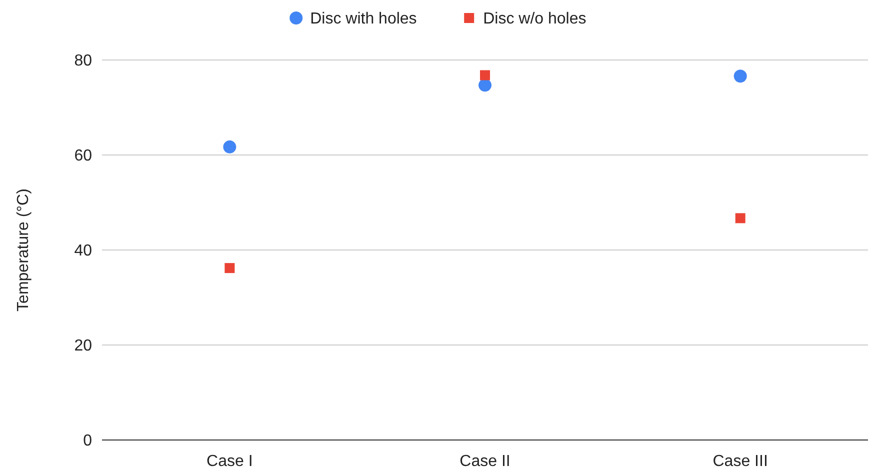 The image size is (878, 472). I want to click on y-tick-label: 80, so click(83, 61).